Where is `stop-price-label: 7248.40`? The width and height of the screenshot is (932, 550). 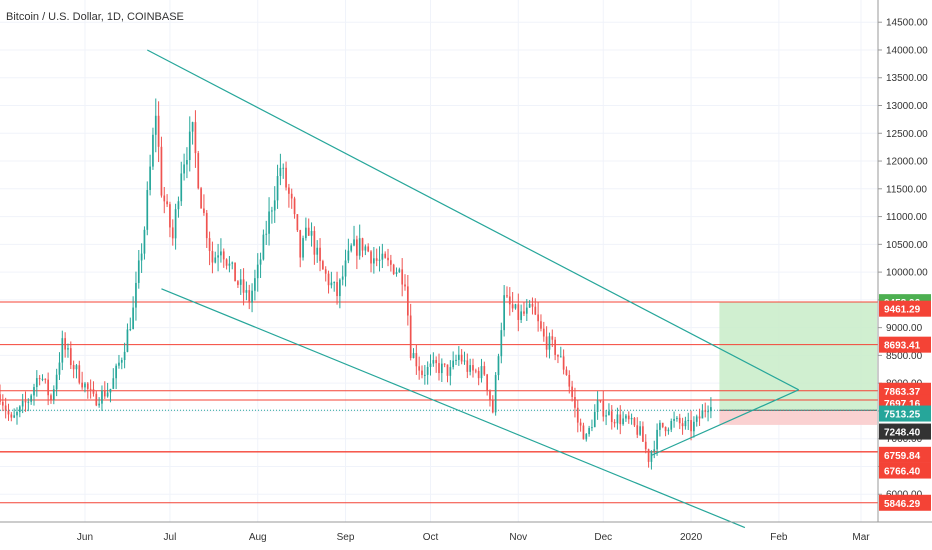 stop-price-label: 7248.40 is located at coordinates (902, 433).